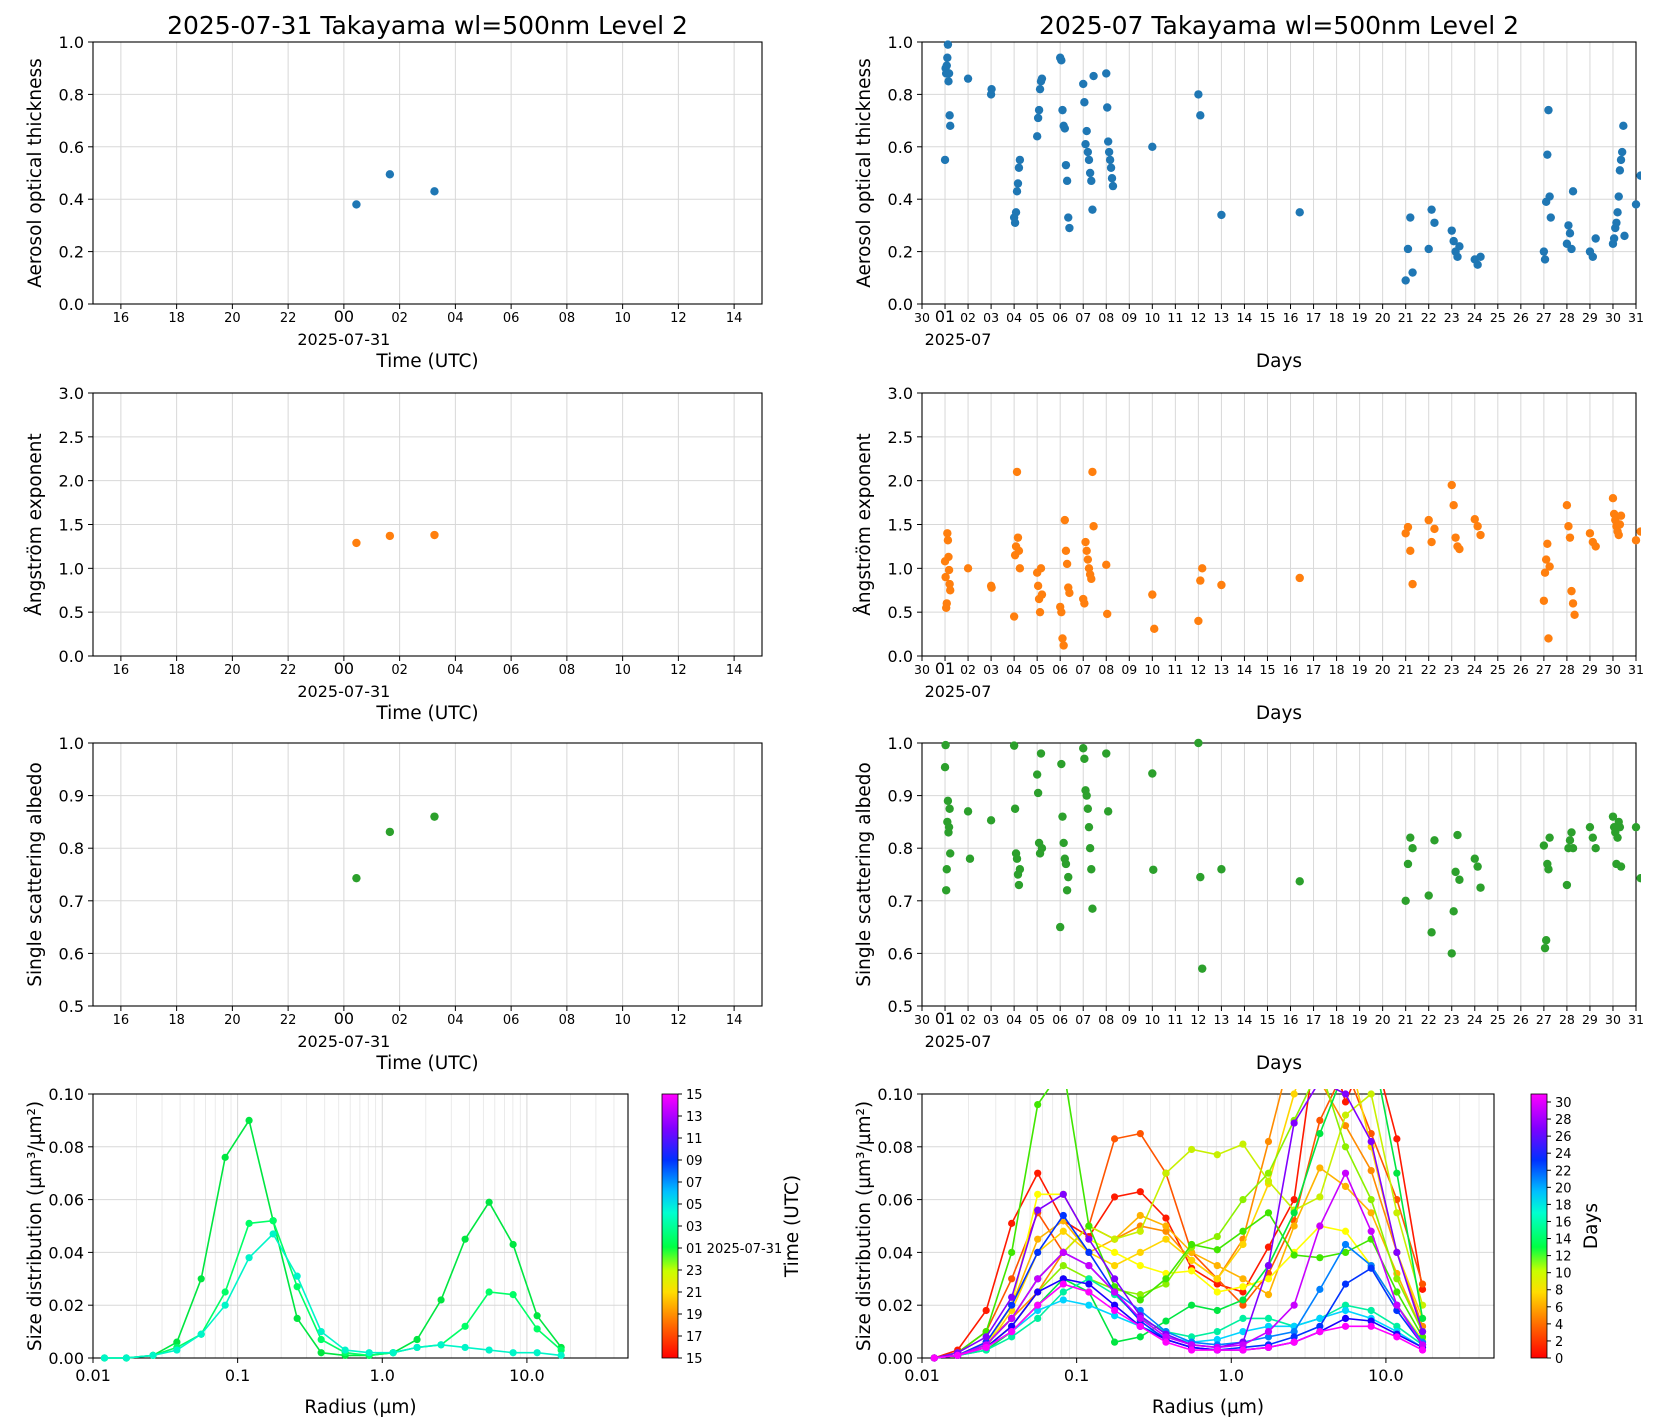 The image size is (1654, 1420). What do you see at coordinates (567, 318) in the screenshot?
I see `x-tick-label: 08` at bounding box center [567, 318].